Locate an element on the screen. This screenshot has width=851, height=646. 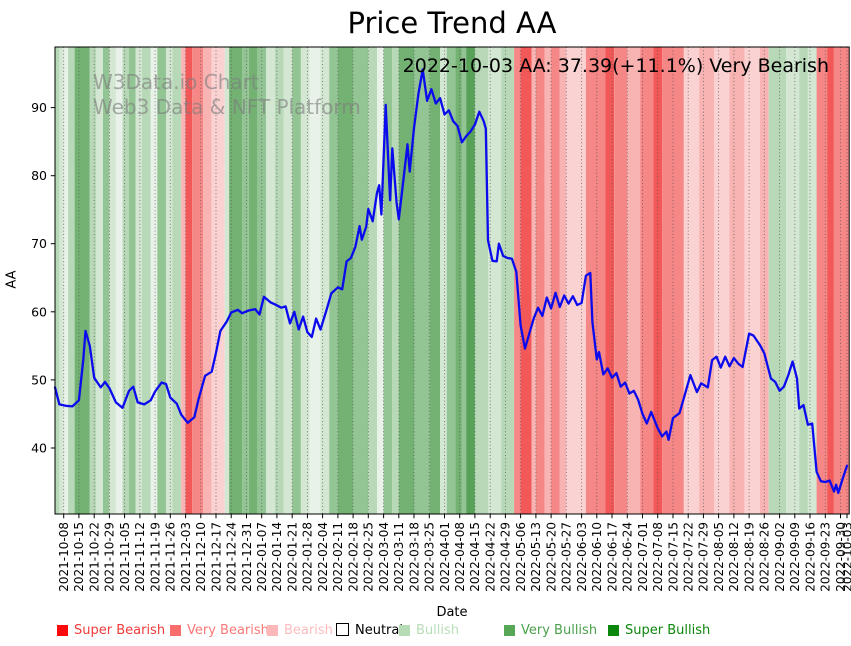
legend-label: Neutral is located at coordinates (379, 630).